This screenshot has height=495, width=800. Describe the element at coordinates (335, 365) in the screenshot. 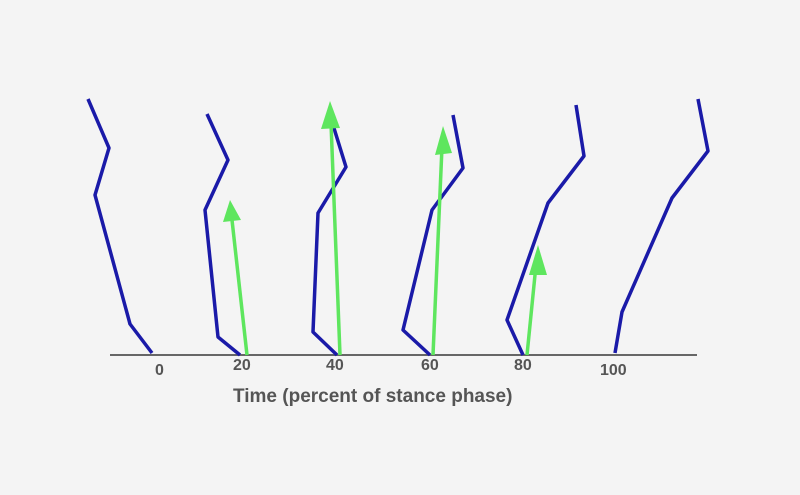

I see `tick-label-40: 40` at that location.